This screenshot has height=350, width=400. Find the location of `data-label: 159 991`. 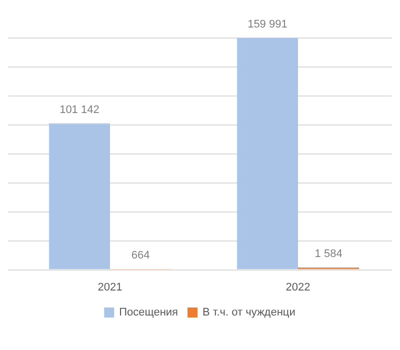

data-label: 159 991 is located at coordinates (268, 24).